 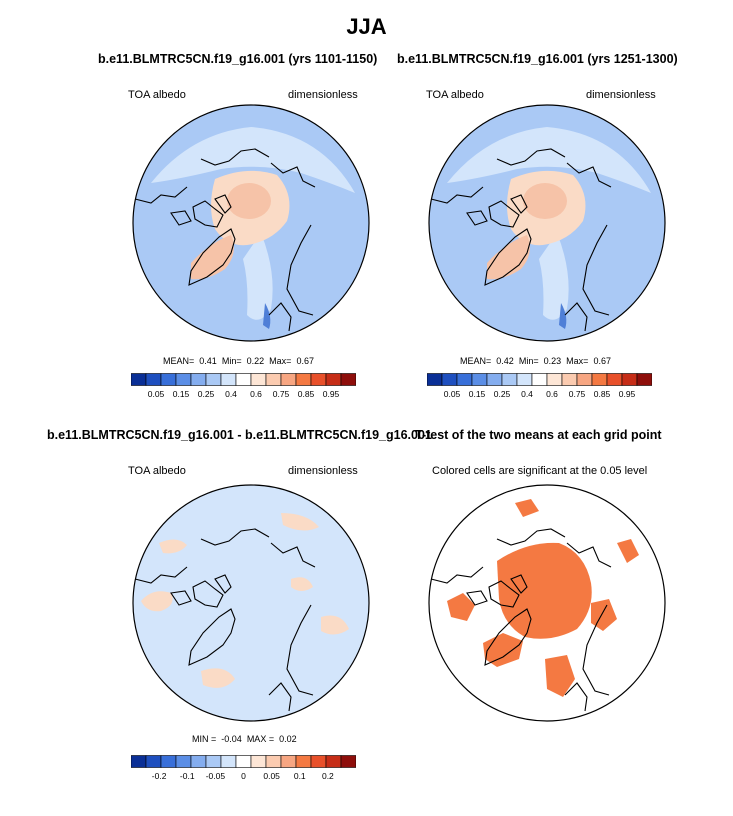 I want to click on colorbar-tick-label: -0.05, so click(x=215, y=776).